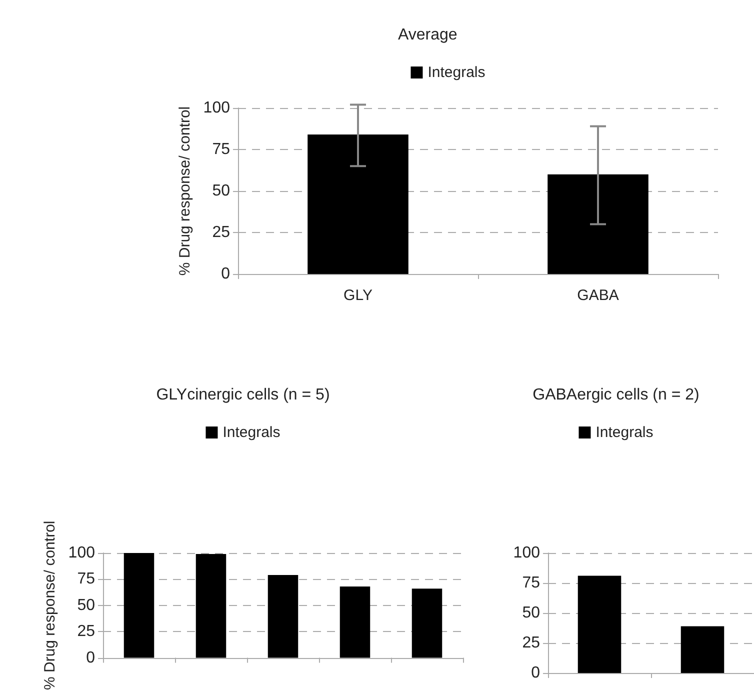 The image size is (754, 691). What do you see at coordinates (598, 295) in the screenshot?
I see `x-tick-label: GABA` at bounding box center [598, 295].